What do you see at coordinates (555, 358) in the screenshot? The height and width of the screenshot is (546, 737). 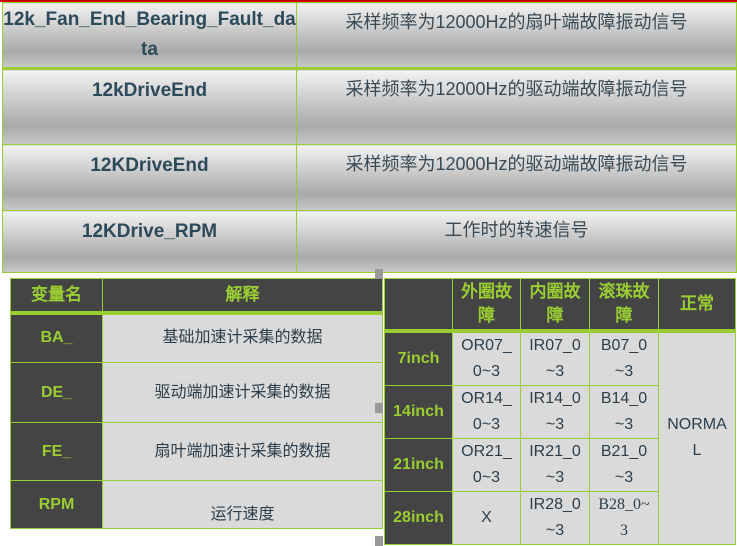 I see `inner-race-cell: IR07_0~3` at bounding box center [555, 358].